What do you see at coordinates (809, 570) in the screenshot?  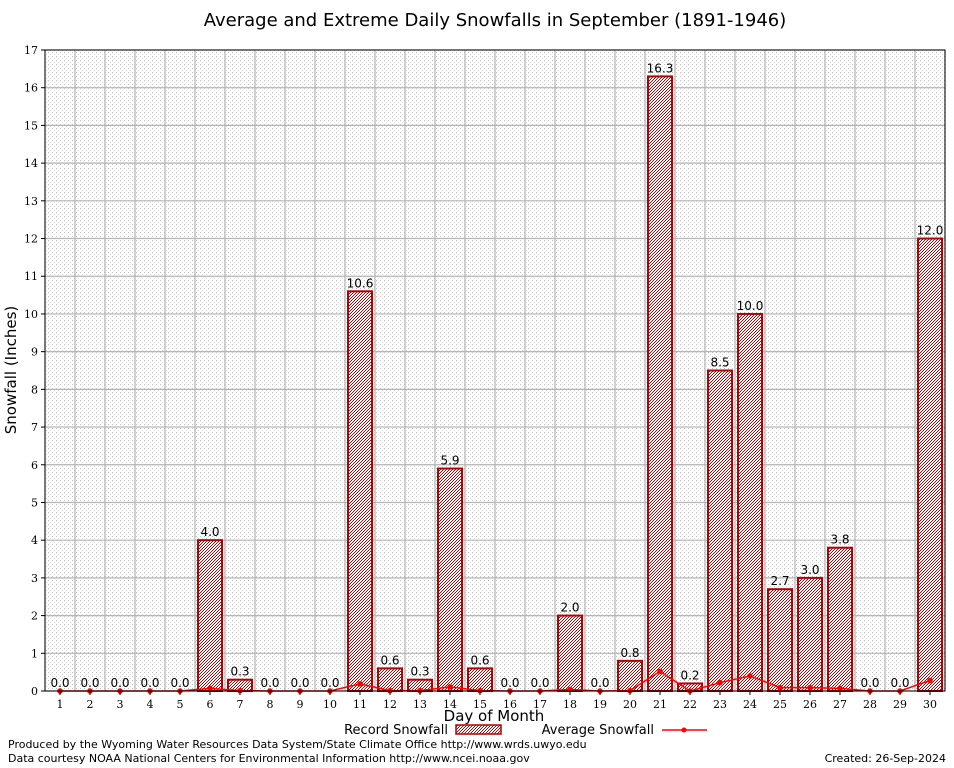 I see `bar-value-label: 3.0` at bounding box center [809, 570].